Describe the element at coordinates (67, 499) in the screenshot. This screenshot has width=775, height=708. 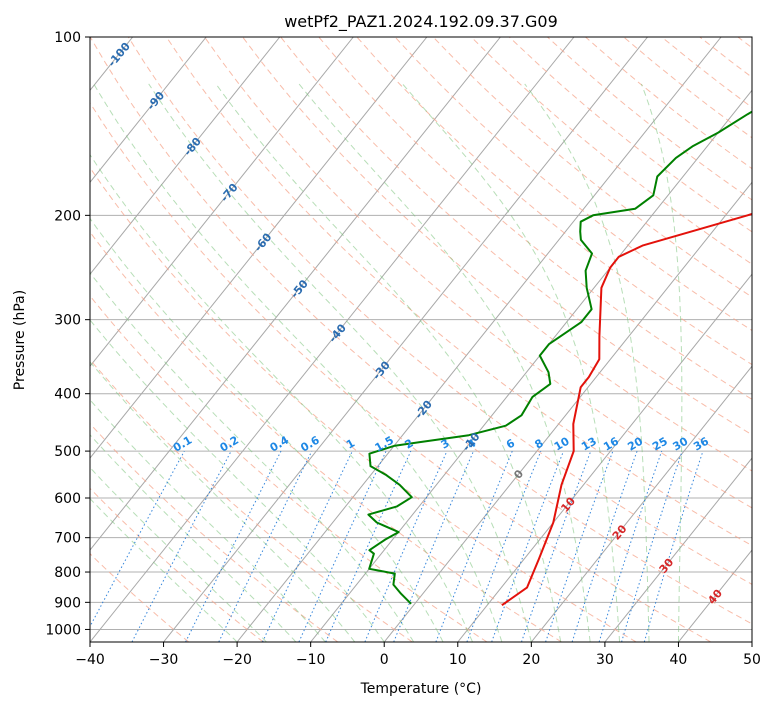
I see `y-tick-label: 600` at that location.